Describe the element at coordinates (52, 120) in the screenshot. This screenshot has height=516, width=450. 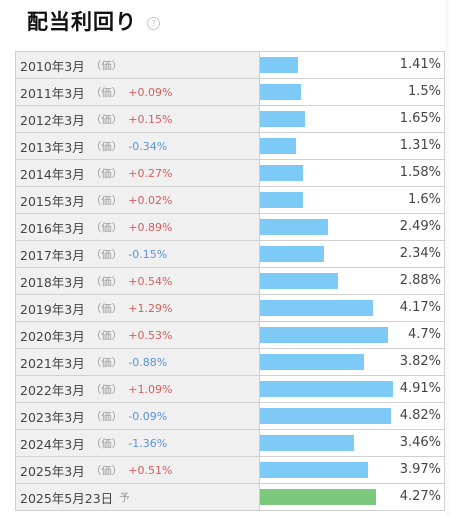
I see `period-label: 2012年3月` at that location.